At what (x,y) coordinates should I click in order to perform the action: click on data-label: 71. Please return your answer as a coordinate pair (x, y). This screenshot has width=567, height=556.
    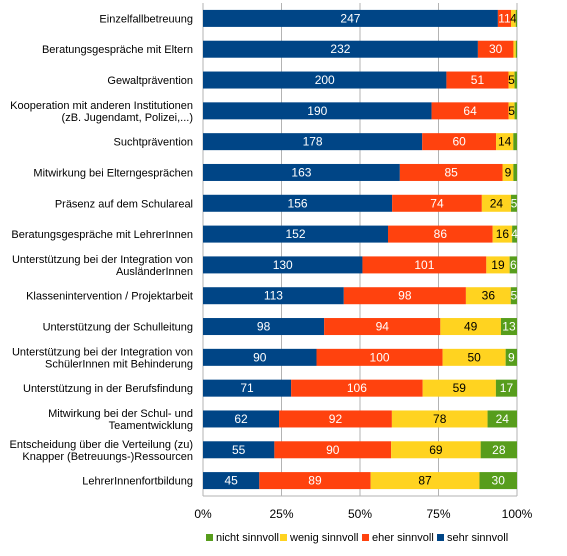
    Looking at the image, I should click on (247, 388).